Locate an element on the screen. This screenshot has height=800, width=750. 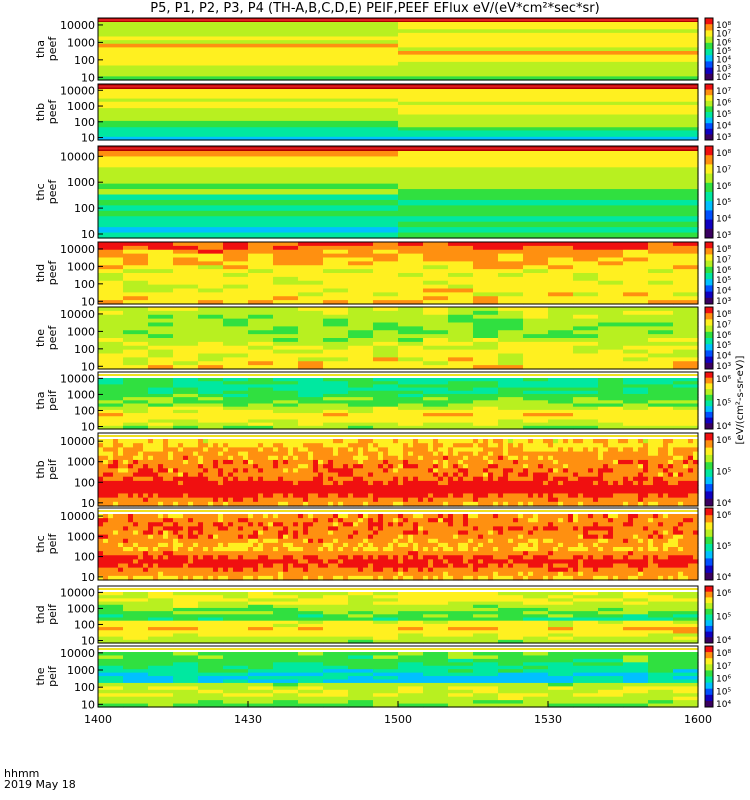
saturation-line is located at coordinates (398, 20).